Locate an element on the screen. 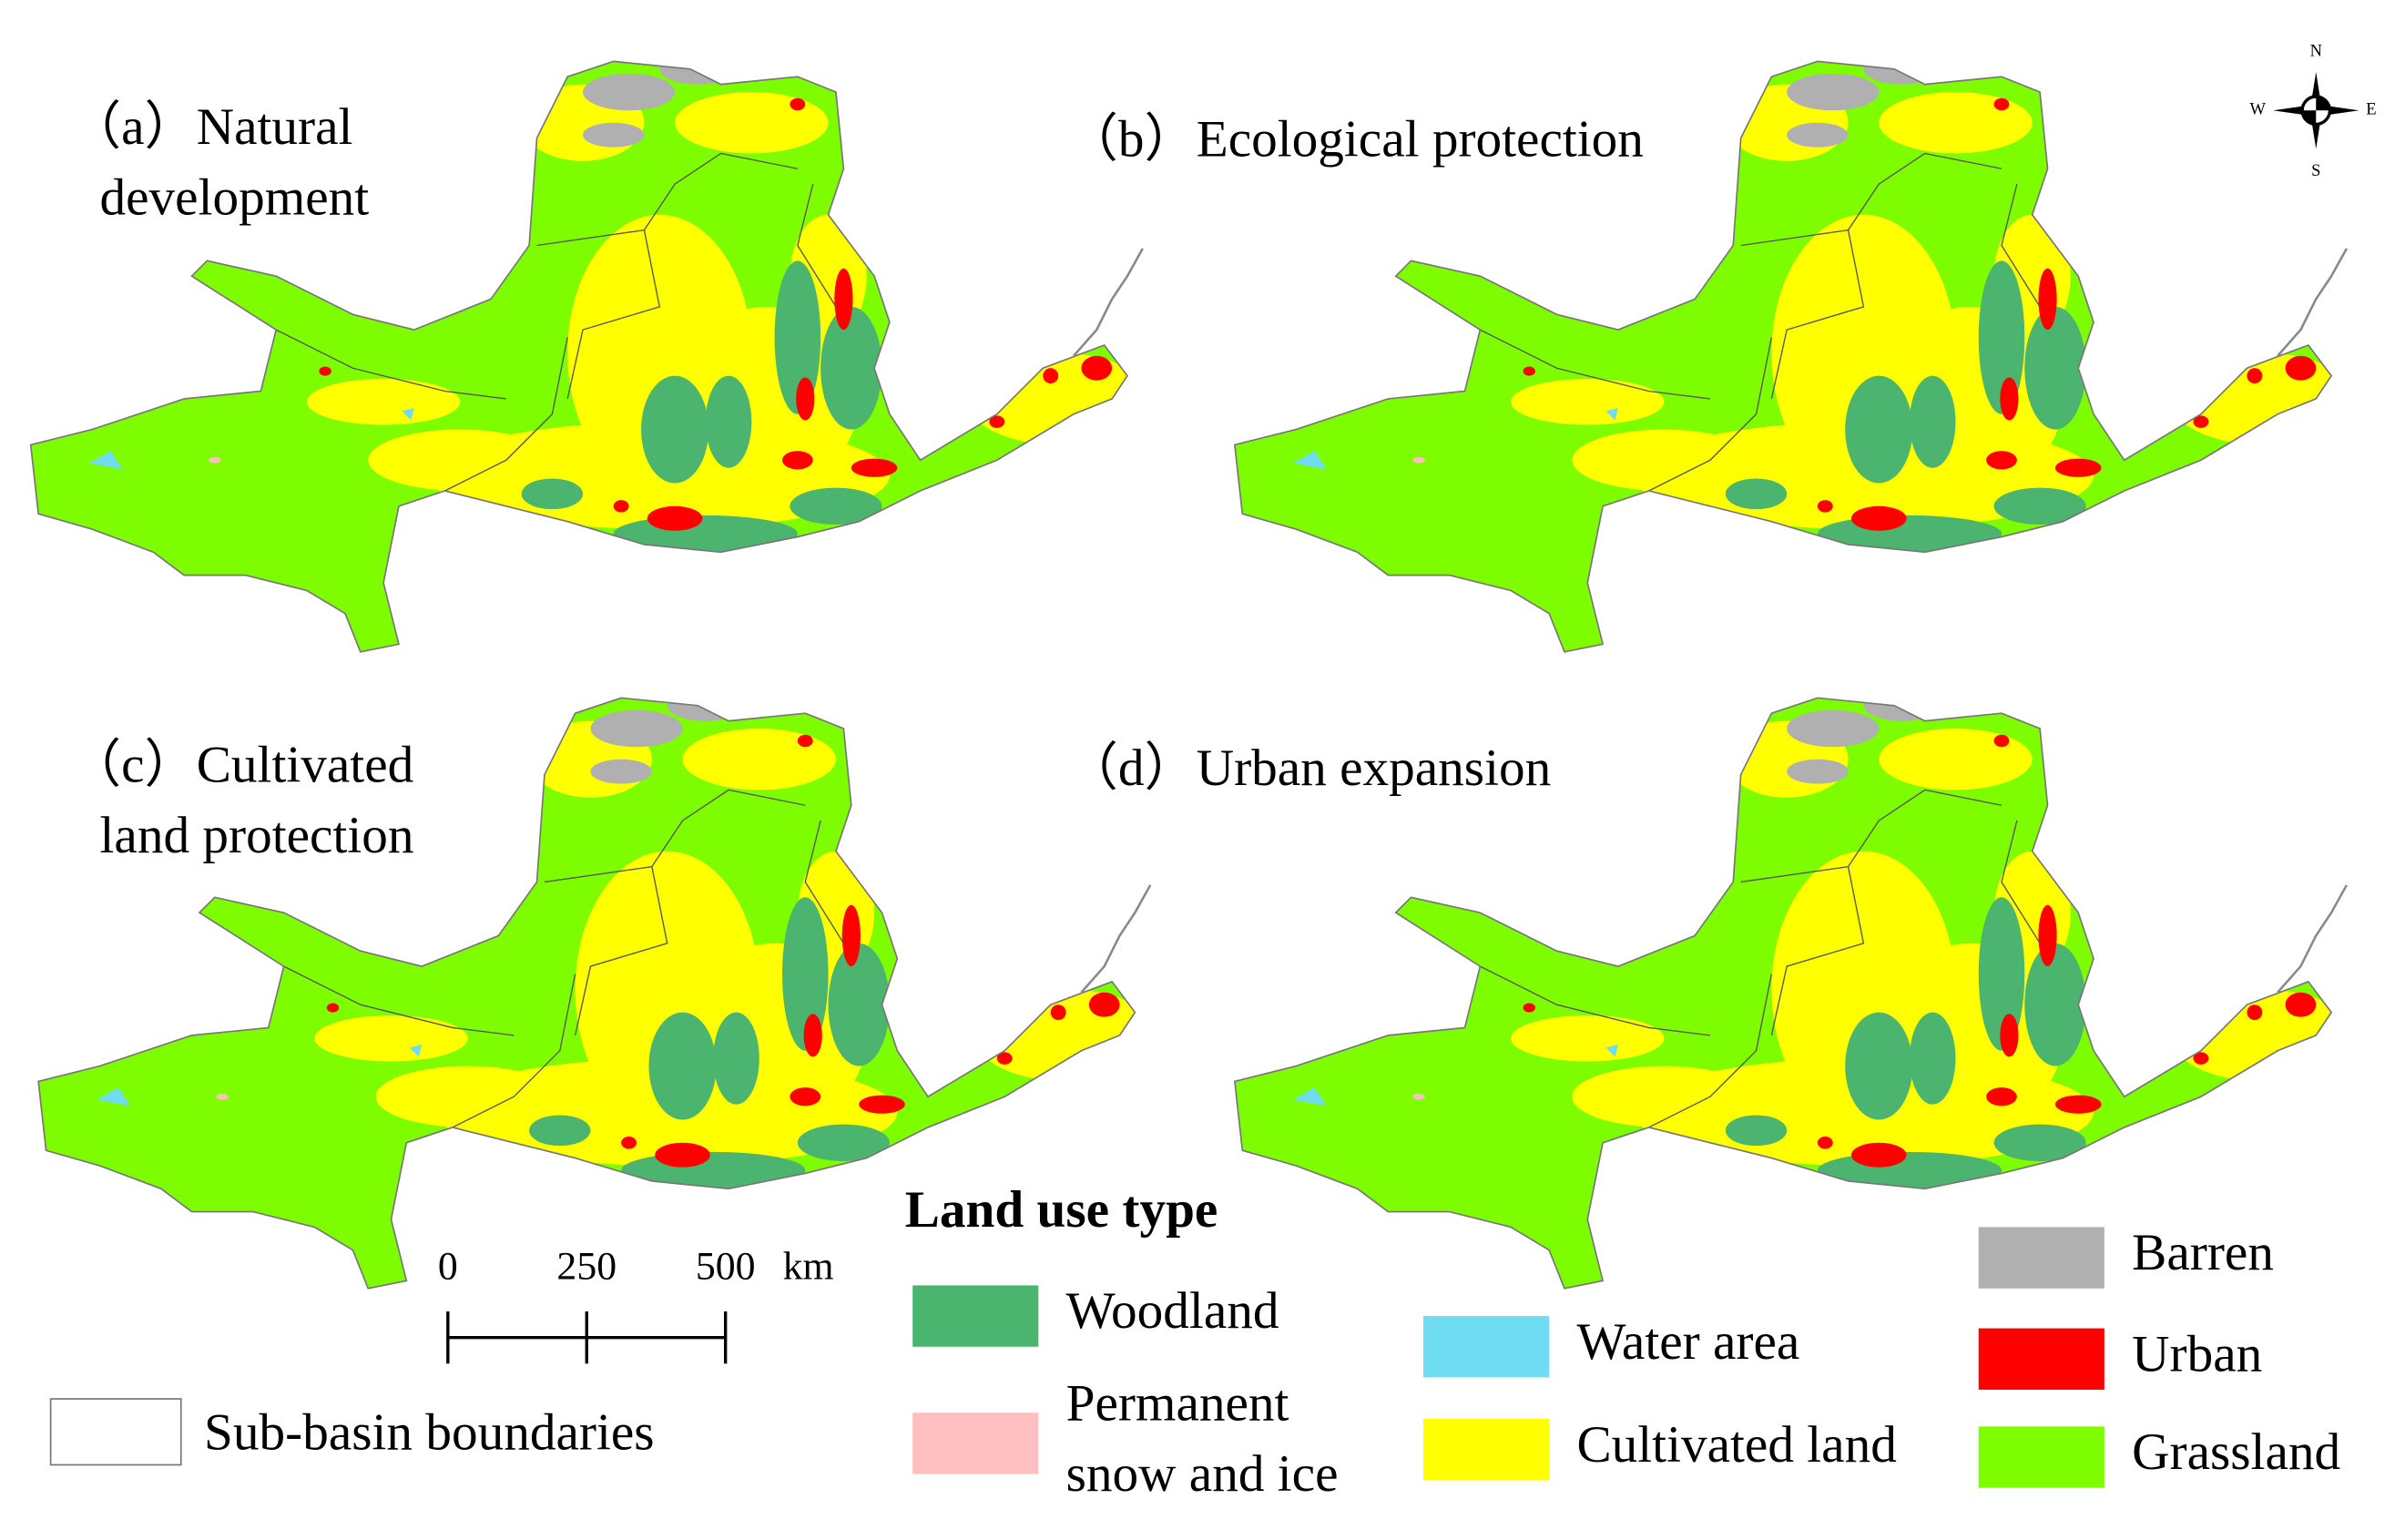  scale-label: 250 is located at coordinates (586, 1267).